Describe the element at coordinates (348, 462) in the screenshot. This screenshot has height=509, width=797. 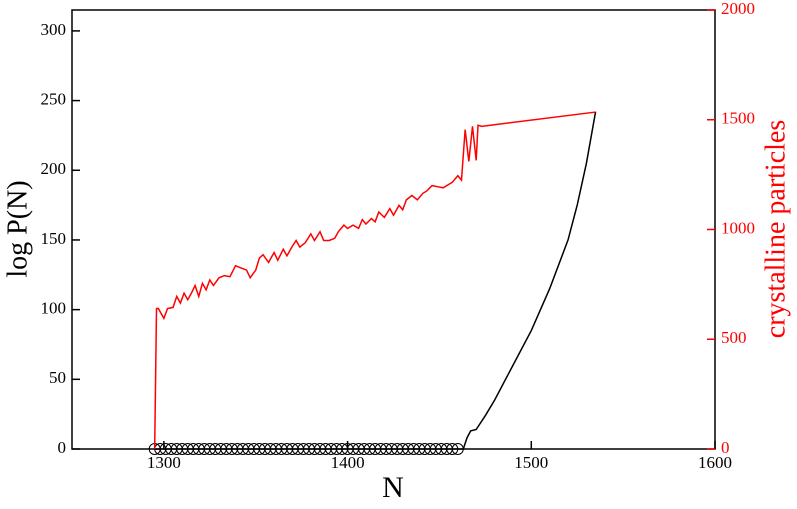
I see `x-tick-label: 1400` at that location.